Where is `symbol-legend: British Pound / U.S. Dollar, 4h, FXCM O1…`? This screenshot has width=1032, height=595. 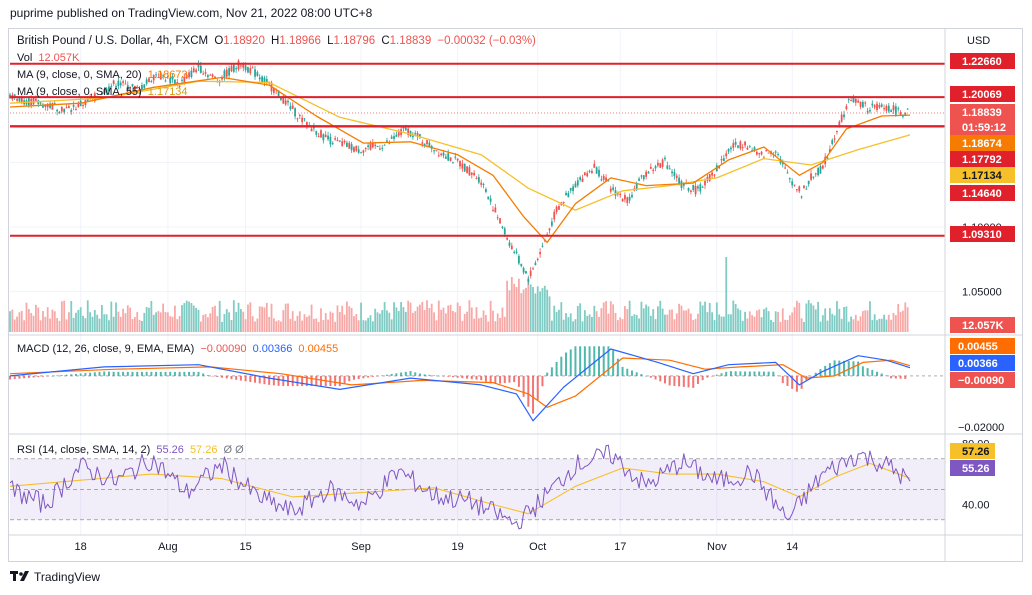 symbol-legend: British Pound / U.S. Dollar, 4h, FXCM O1… is located at coordinates (278, 41).